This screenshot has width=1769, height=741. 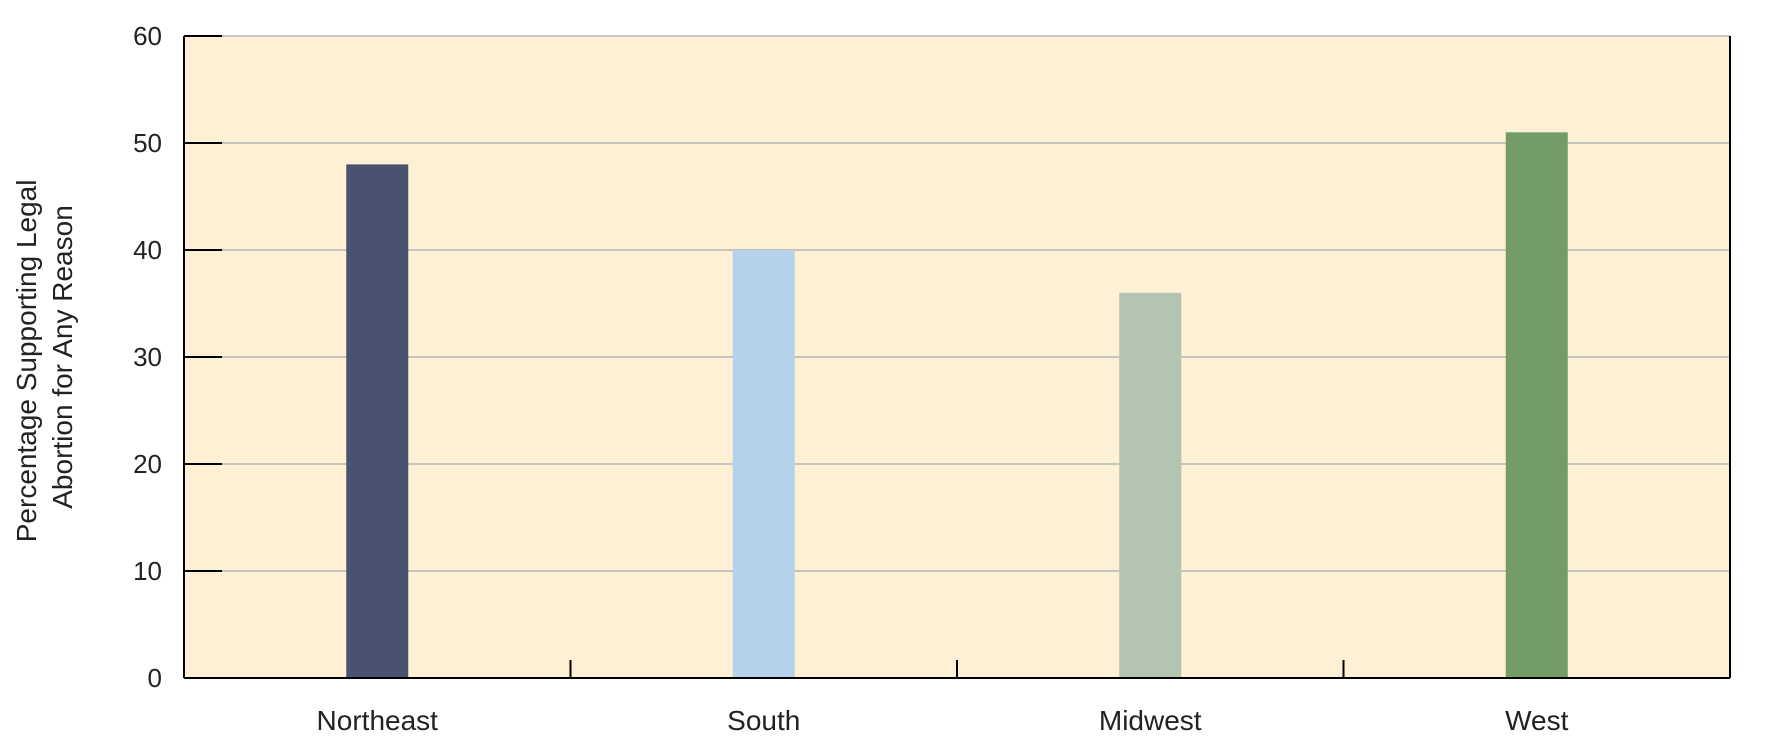 What do you see at coordinates (155, 678) in the screenshot?
I see `y-tick-label: 0` at bounding box center [155, 678].